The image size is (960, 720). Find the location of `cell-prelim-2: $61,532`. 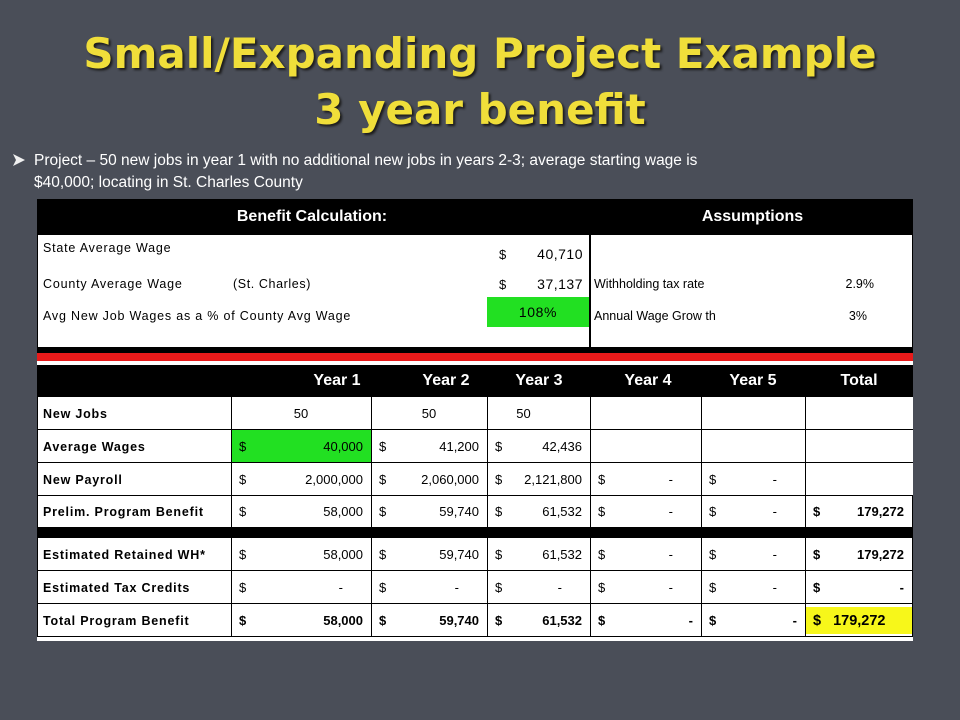

cell-prelim-2: $61,532 is located at coordinates (539, 511).